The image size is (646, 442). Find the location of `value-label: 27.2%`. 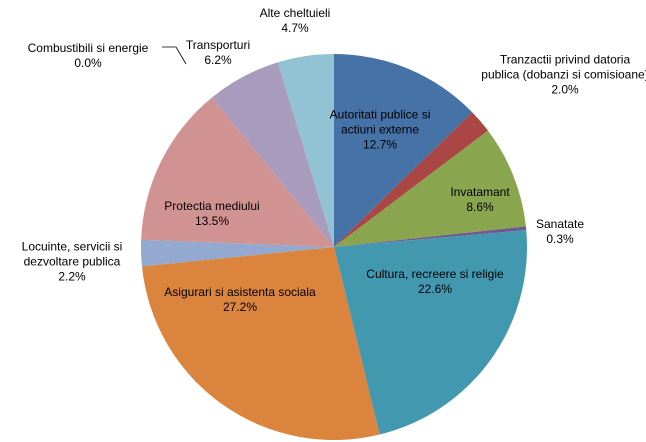

value-label: 27.2% is located at coordinates (240, 307).